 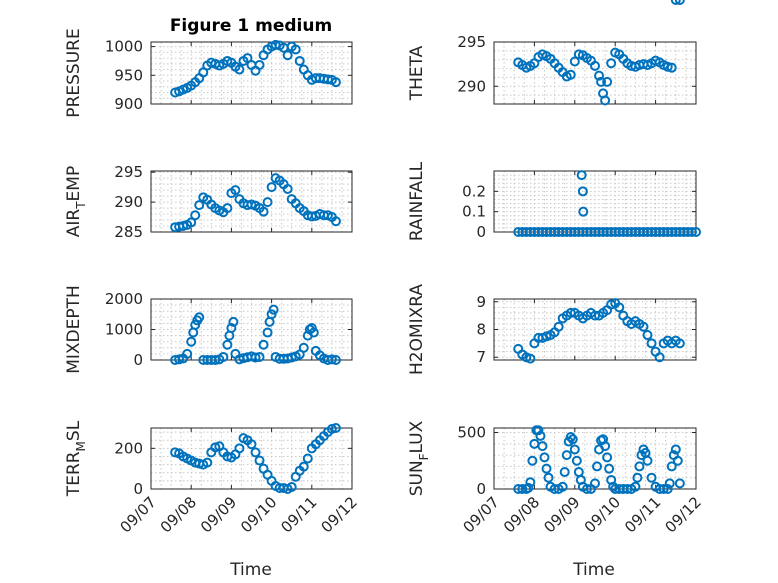 What do you see at coordinates (602, 514) in the screenshot?
I see `x-tick-label: 09/10` at bounding box center [602, 514].